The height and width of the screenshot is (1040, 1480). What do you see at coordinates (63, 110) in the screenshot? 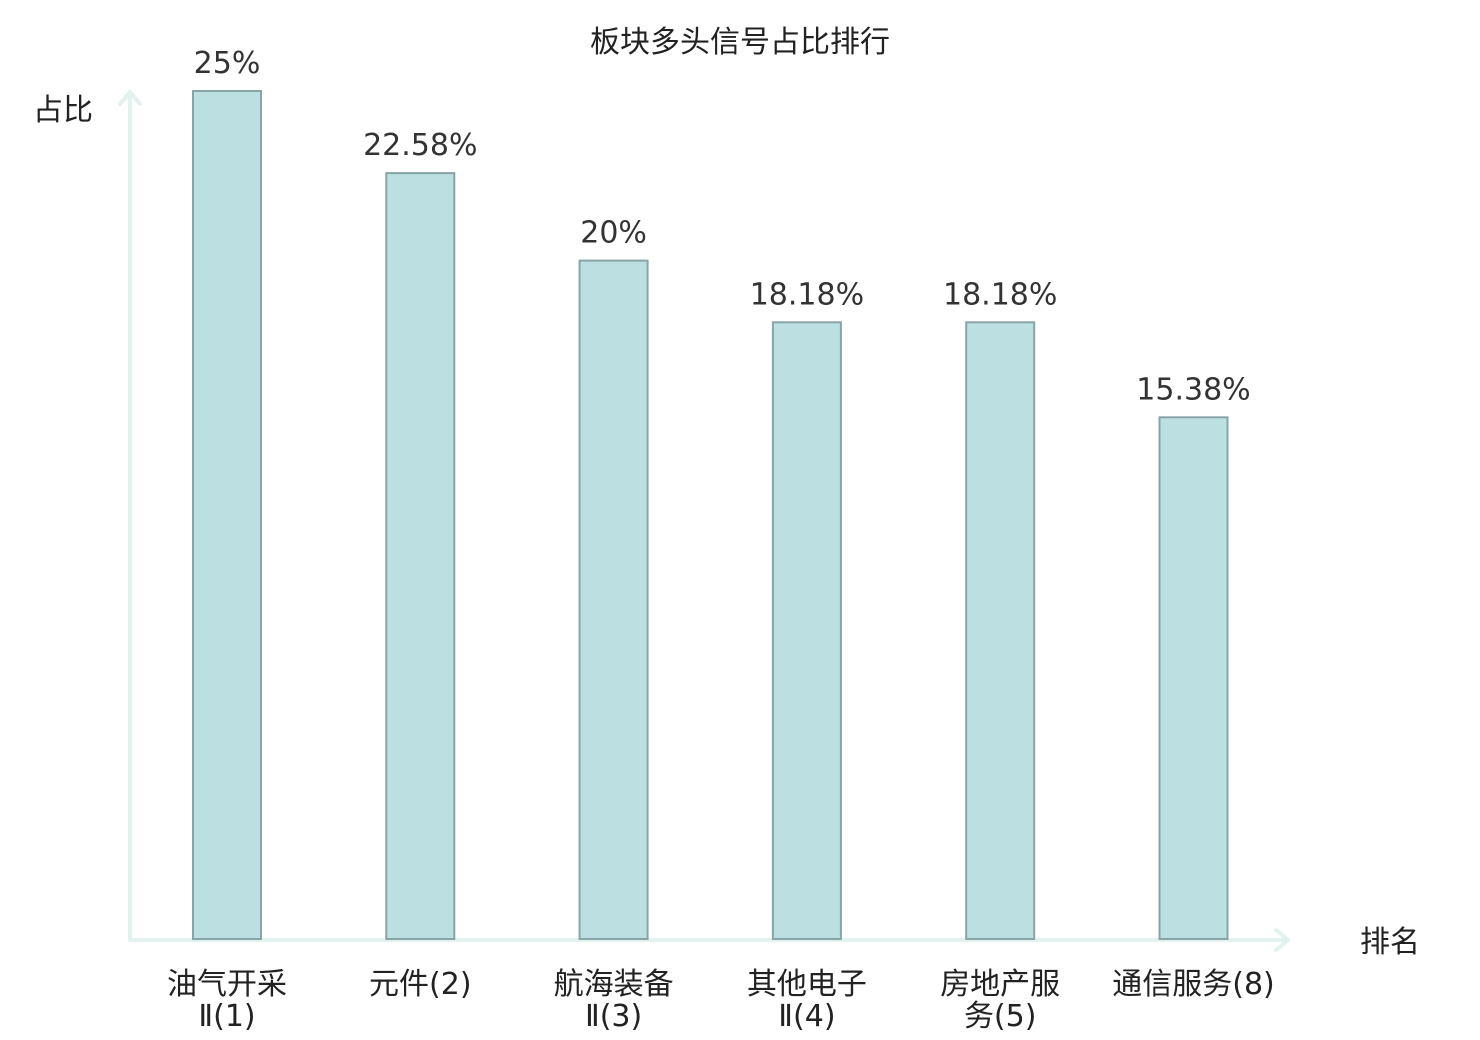
I see `y-axis-title: 占比` at bounding box center [63, 110].